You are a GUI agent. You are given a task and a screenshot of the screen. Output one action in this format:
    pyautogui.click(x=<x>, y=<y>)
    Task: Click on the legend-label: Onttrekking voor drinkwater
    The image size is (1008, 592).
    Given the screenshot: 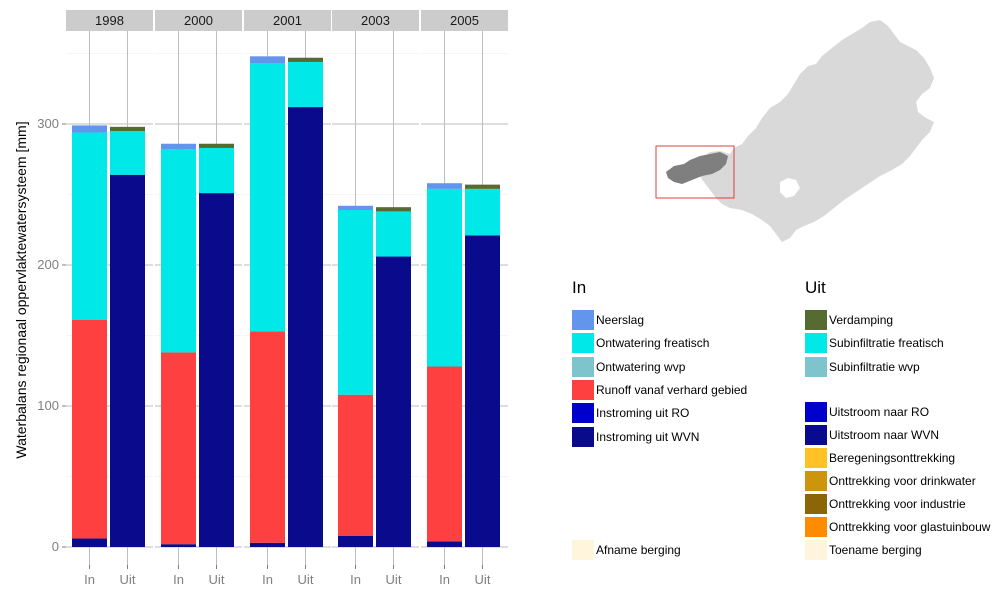 What is the action you would take?
    pyautogui.click(x=902, y=481)
    